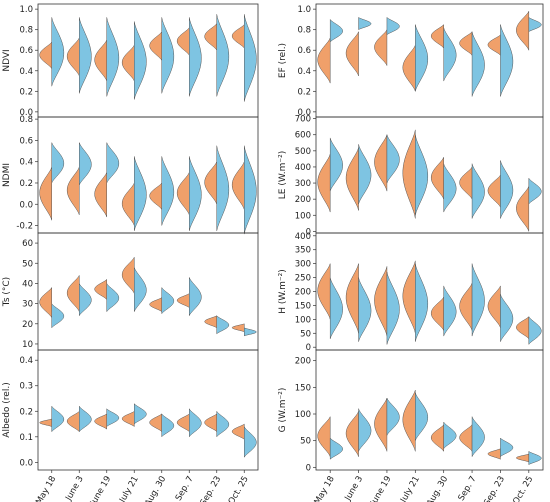 Image resolution: width=550 pixels, height=502 pixels. What do you see at coordinates (27, 284) in the screenshot?
I see `y-tick-label: 40` at bounding box center [27, 284].